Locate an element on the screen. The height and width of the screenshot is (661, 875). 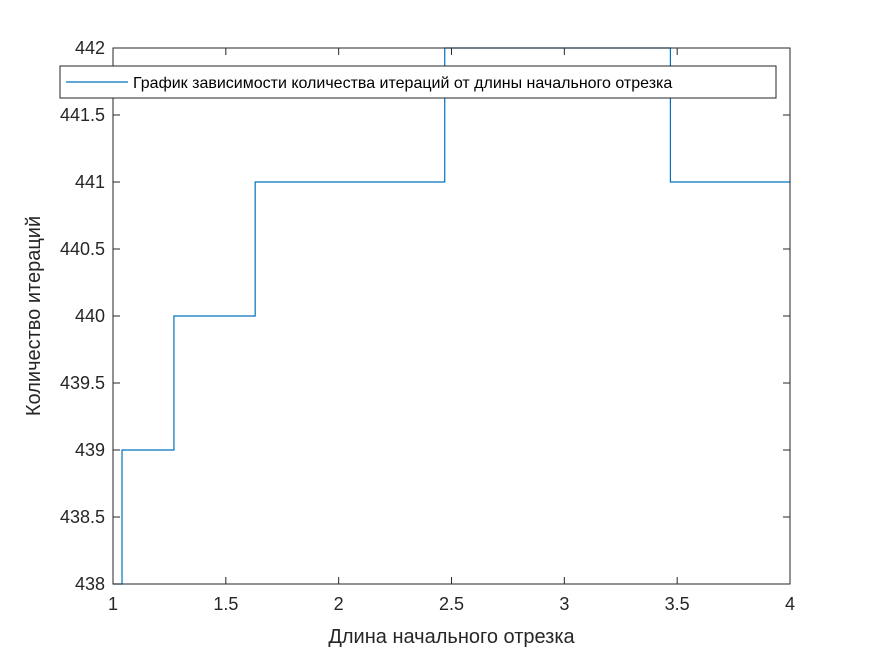
x-tick-label: 4 is located at coordinates (790, 604).